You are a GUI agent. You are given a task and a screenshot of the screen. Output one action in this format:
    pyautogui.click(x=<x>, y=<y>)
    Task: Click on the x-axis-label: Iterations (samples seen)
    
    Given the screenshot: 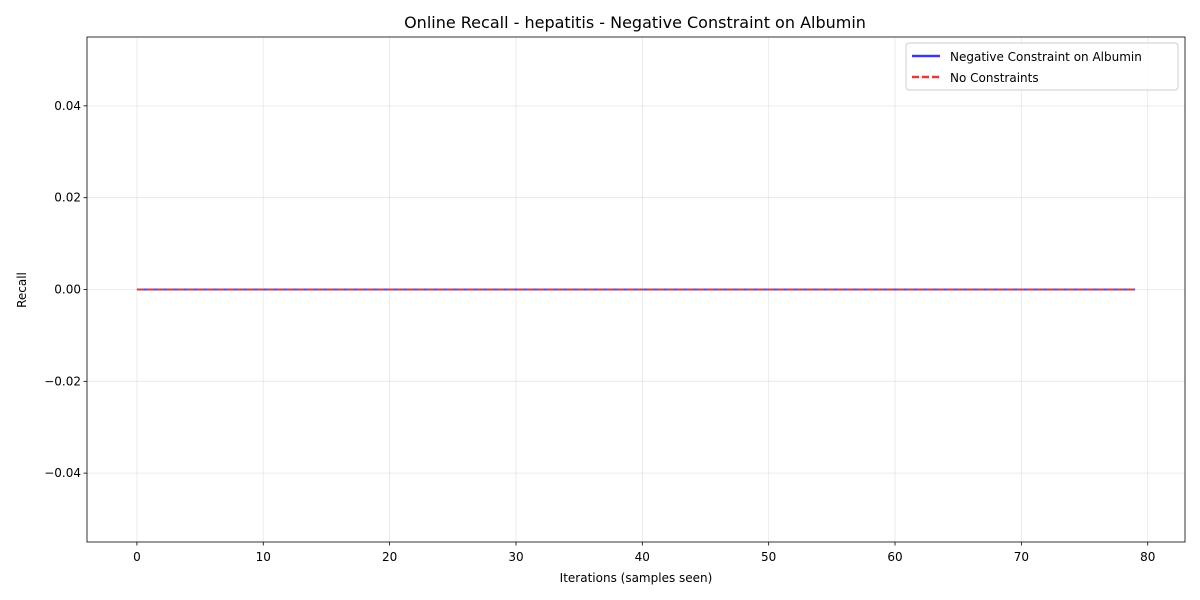 What is the action you would take?
    pyautogui.click(x=636, y=578)
    